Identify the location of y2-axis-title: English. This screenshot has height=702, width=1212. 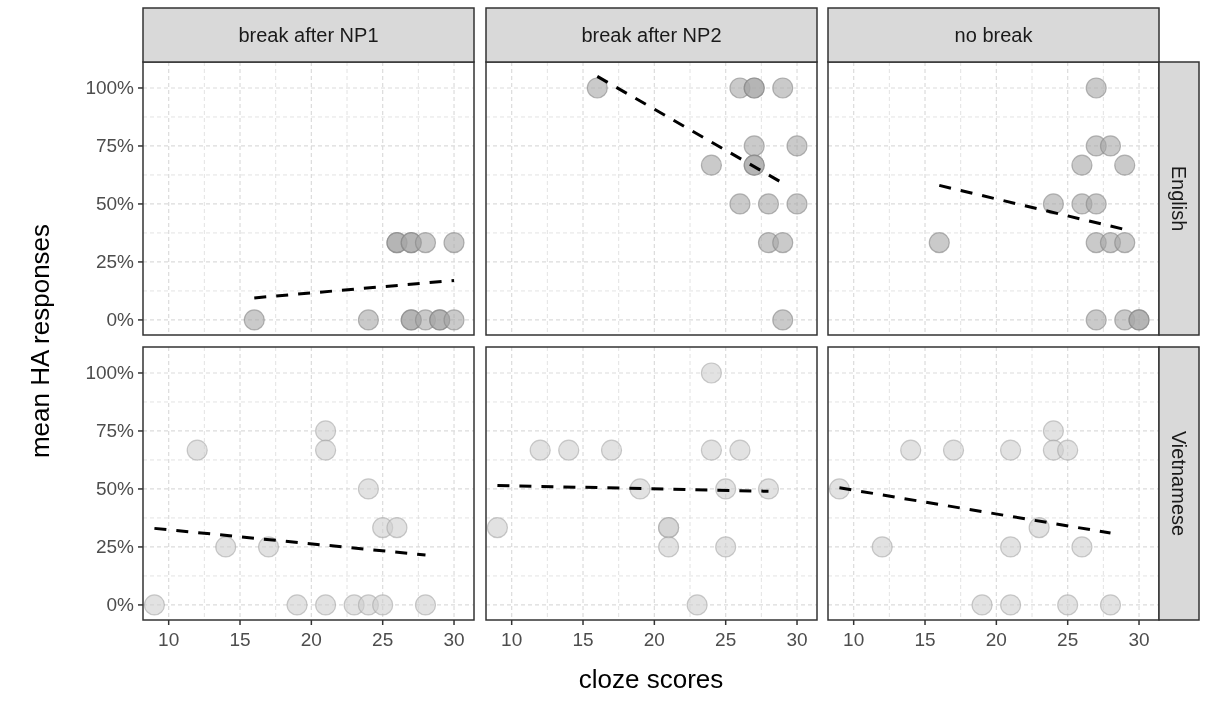
(1179, 198).